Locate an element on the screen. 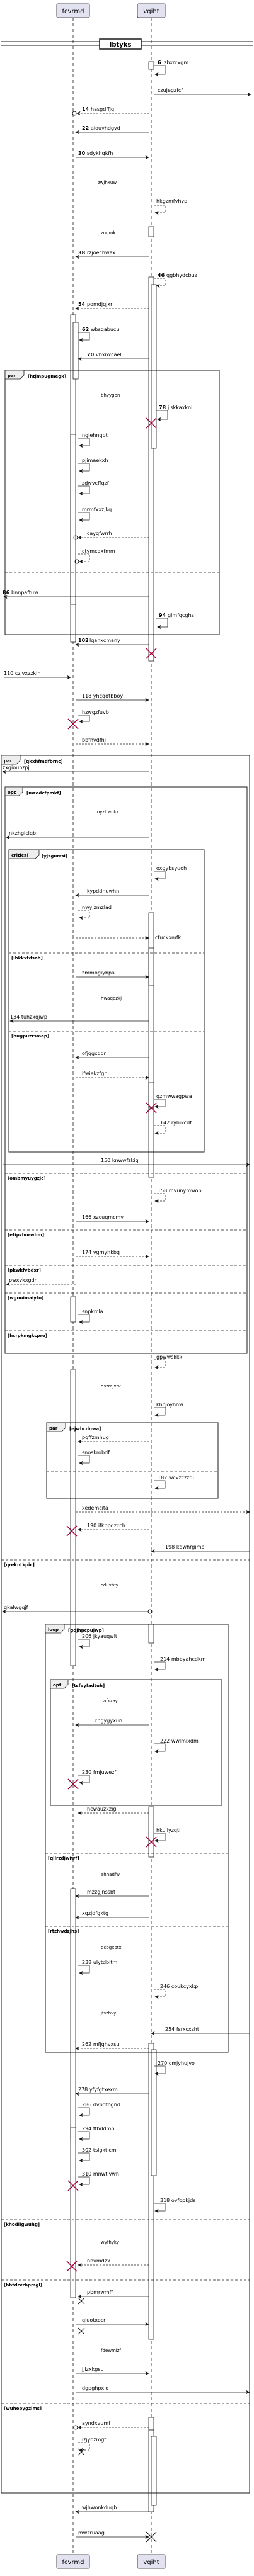 Image resolution: width=254 pixels, height=2576 pixels. svg-text: mzzgjnssbt is located at coordinates (101, 1892).